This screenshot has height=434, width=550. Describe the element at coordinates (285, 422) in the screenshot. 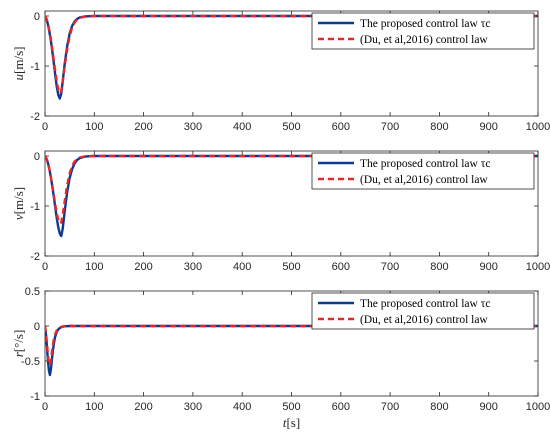

I see `x-axis-label-var: t` at that location.